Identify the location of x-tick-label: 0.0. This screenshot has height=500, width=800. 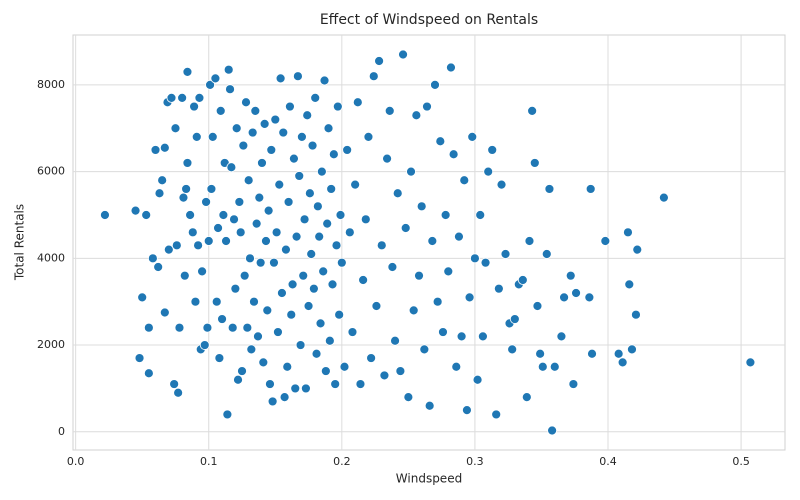
(76, 461).